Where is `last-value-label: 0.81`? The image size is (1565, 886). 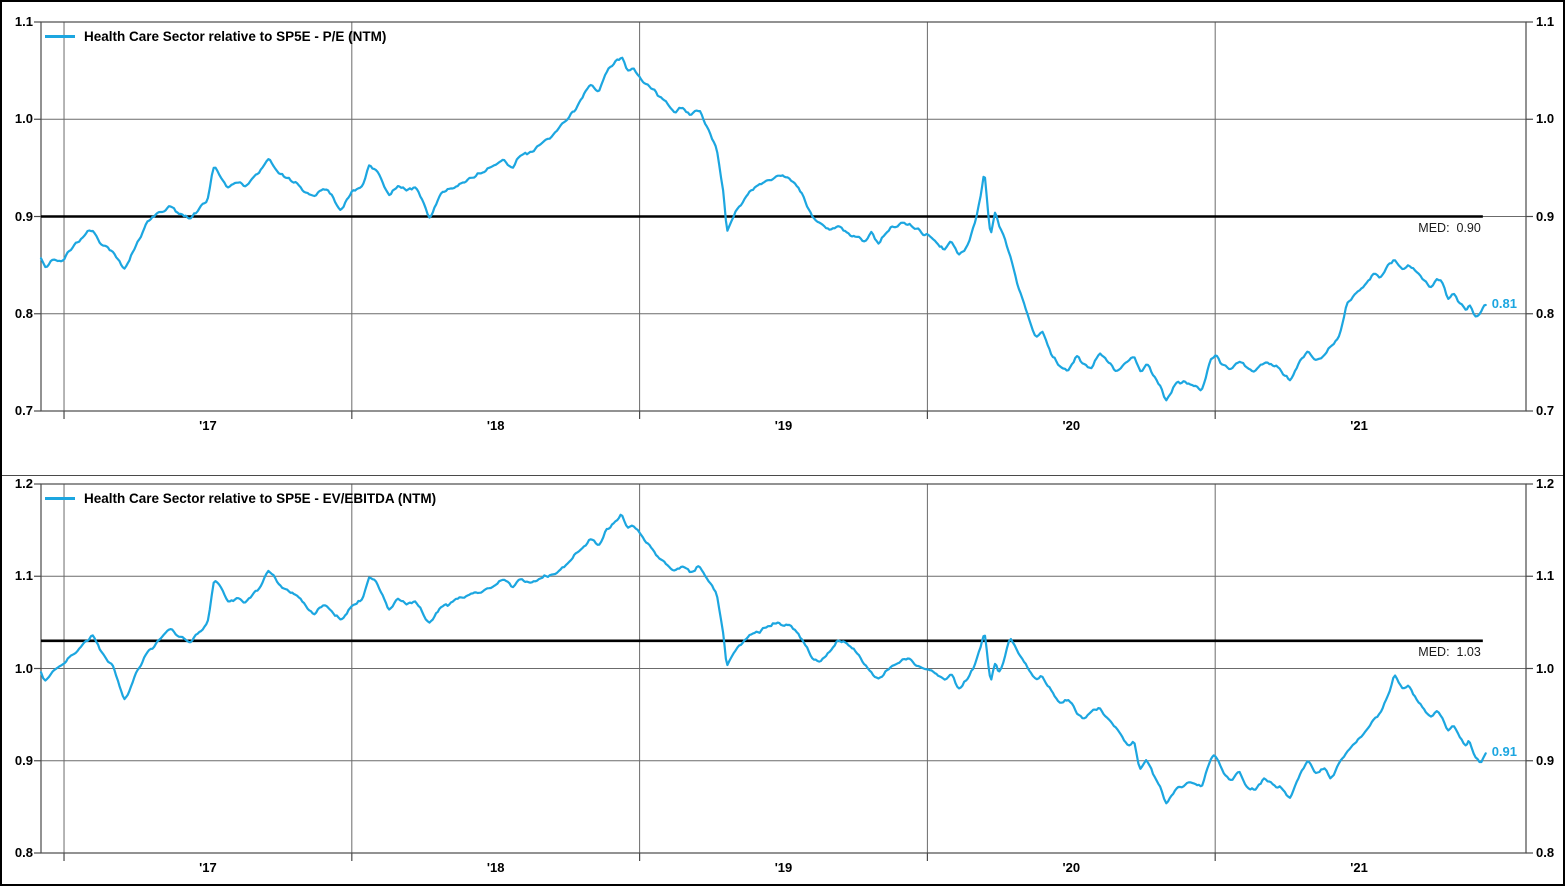 last-value-label: 0.81 is located at coordinates (1504, 303).